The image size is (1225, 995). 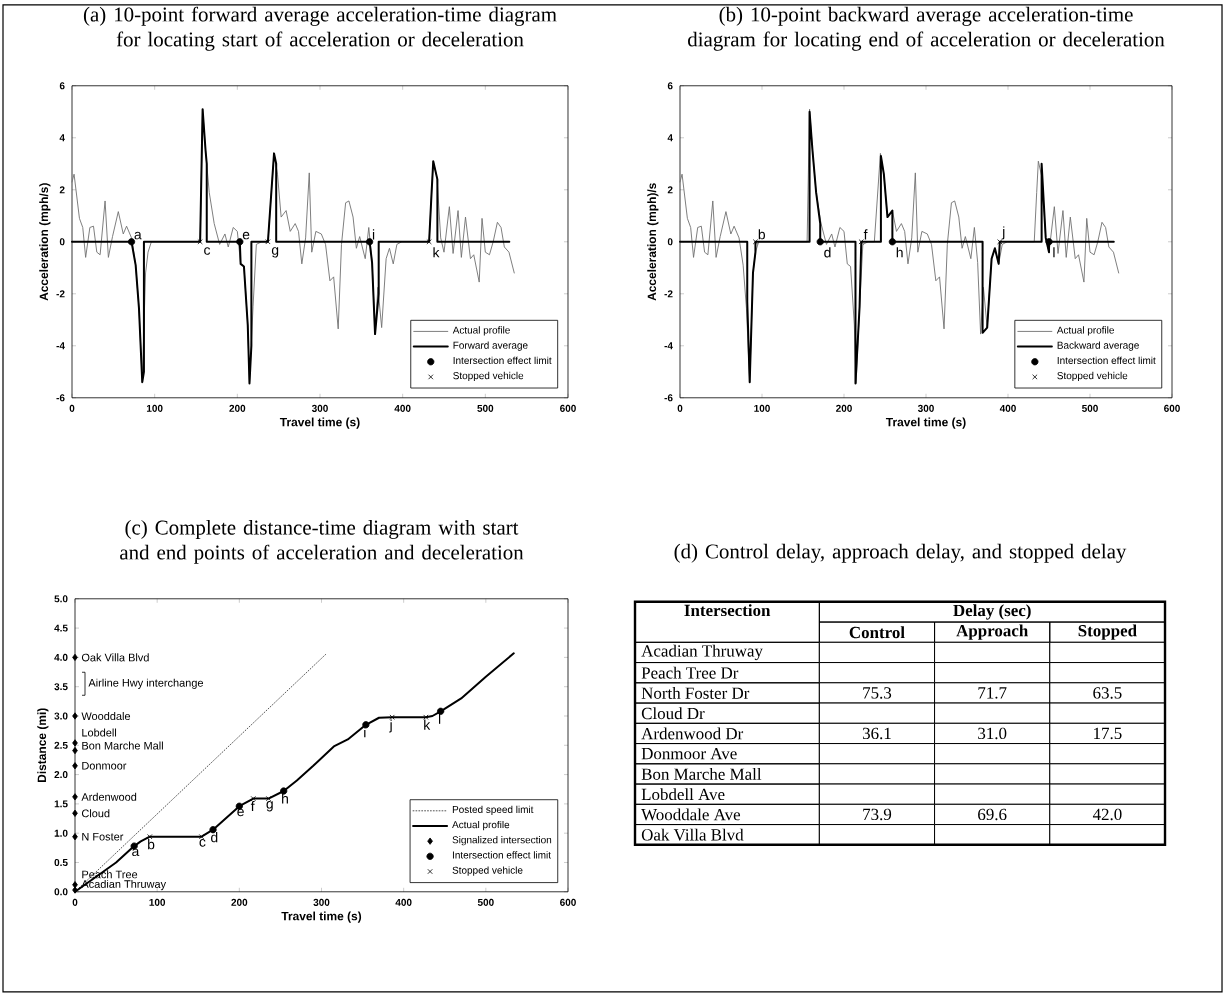 What do you see at coordinates (45, 242) in the screenshot?
I see `y-axis-title: Acceleration (mph/s)` at bounding box center [45, 242].